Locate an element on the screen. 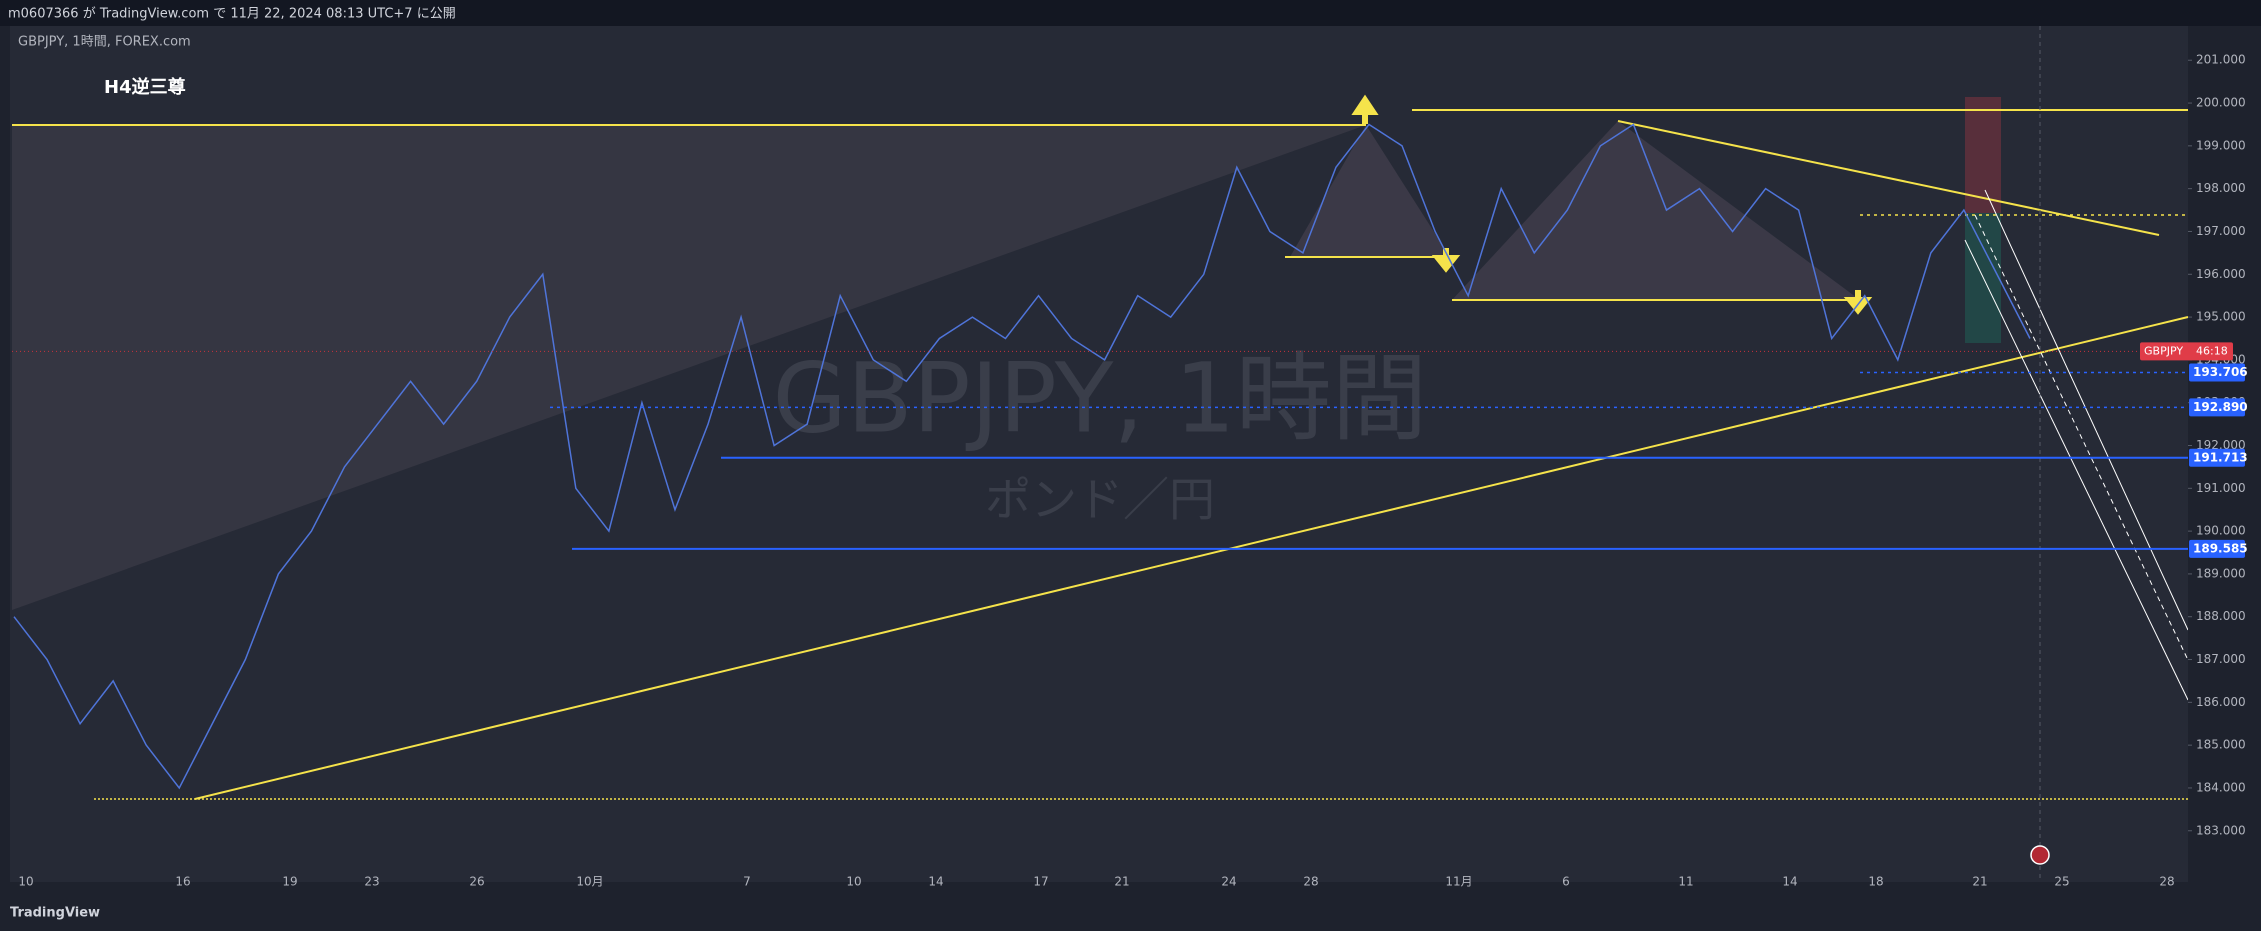  level-label: 191.713 is located at coordinates (2220, 457).